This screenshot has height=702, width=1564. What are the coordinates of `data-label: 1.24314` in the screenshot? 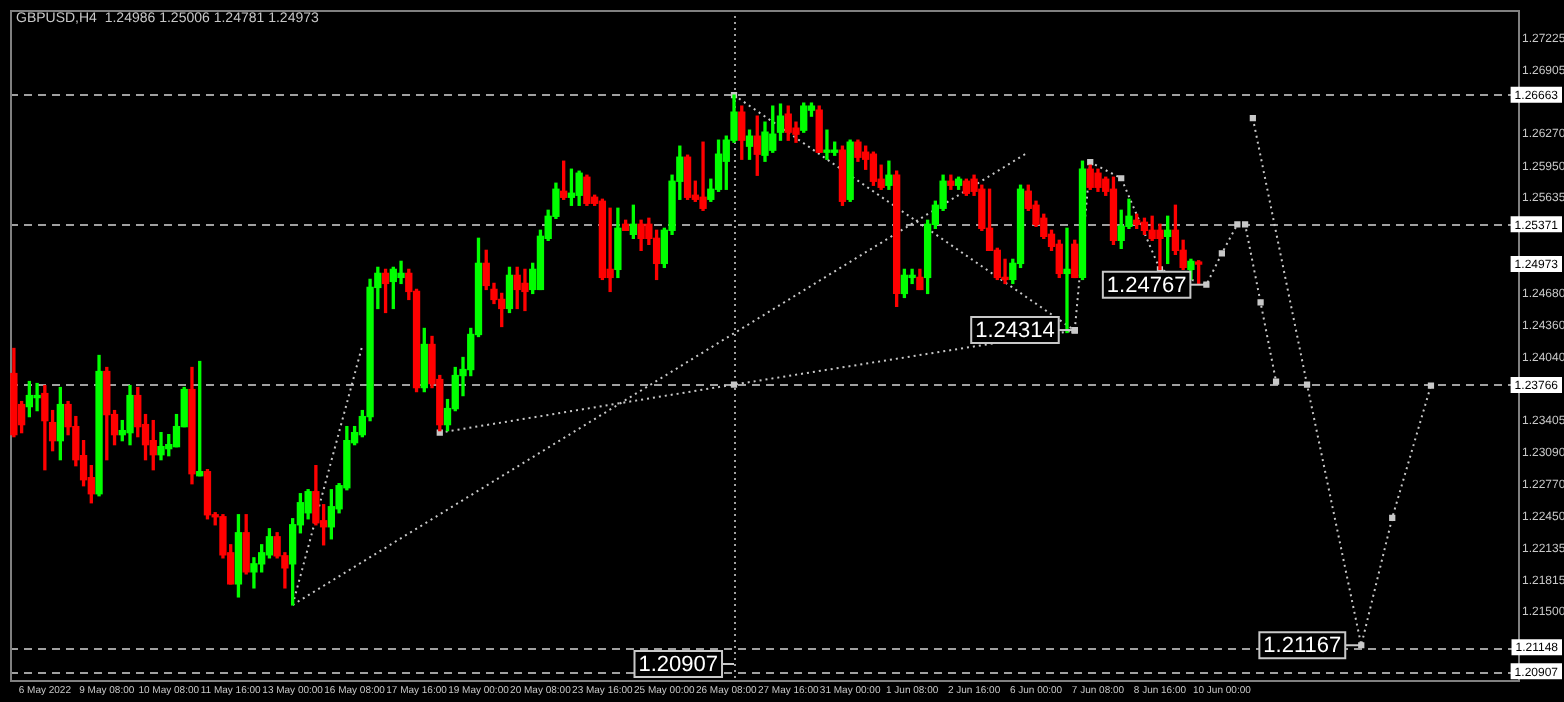 It's located at (1015, 331).